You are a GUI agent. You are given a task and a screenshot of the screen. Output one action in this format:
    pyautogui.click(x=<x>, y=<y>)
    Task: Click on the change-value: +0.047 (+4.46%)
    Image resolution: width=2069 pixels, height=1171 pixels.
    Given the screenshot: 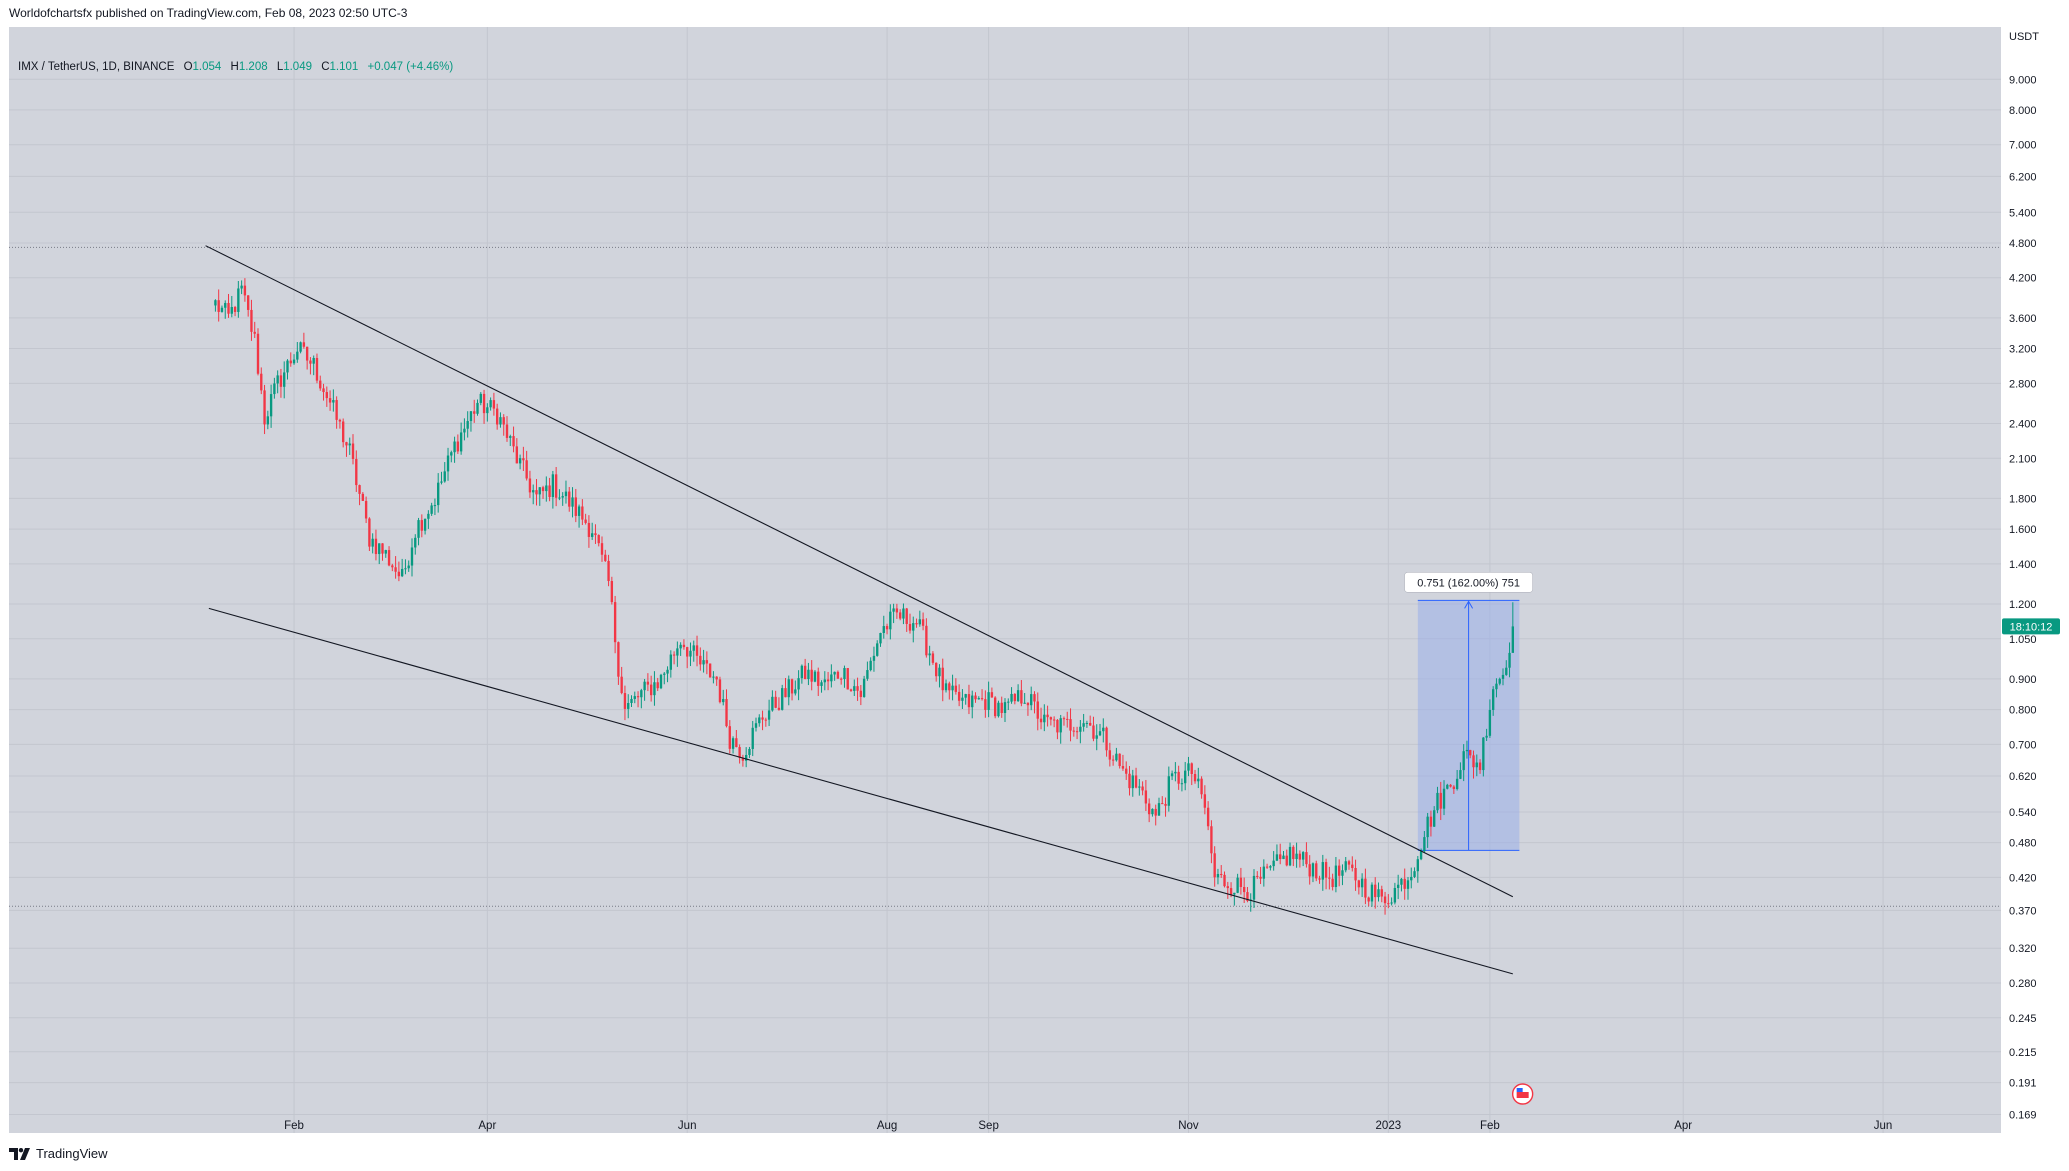 What is the action you would take?
    pyautogui.click(x=410, y=67)
    